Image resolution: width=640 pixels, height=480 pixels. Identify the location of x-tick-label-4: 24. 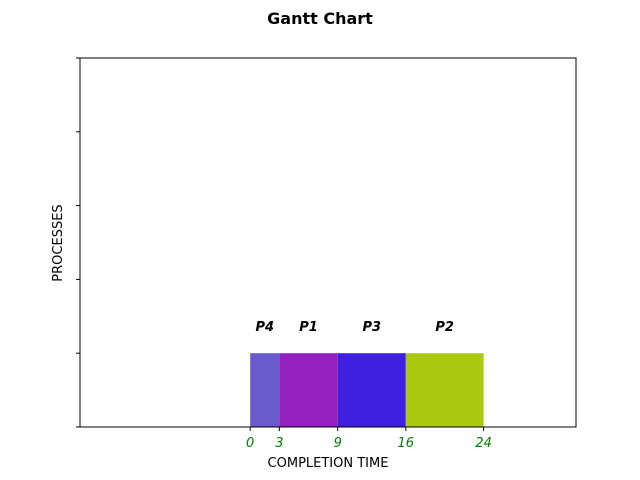
(483, 443).